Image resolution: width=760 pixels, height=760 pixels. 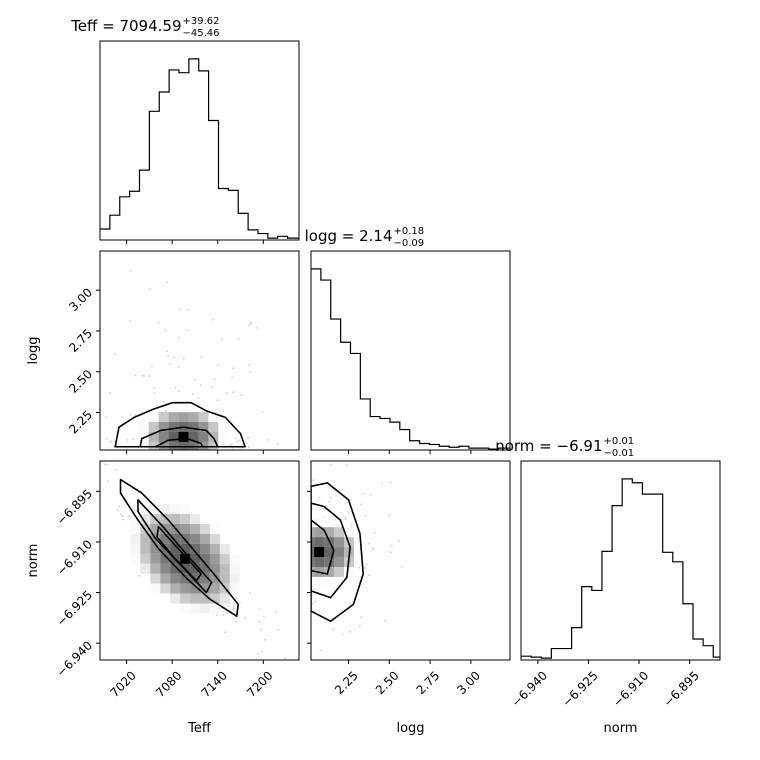 I want to click on panel-title-Teff: Teff = 7094.59 +39.62−45.46, so click(x=144, y=27).